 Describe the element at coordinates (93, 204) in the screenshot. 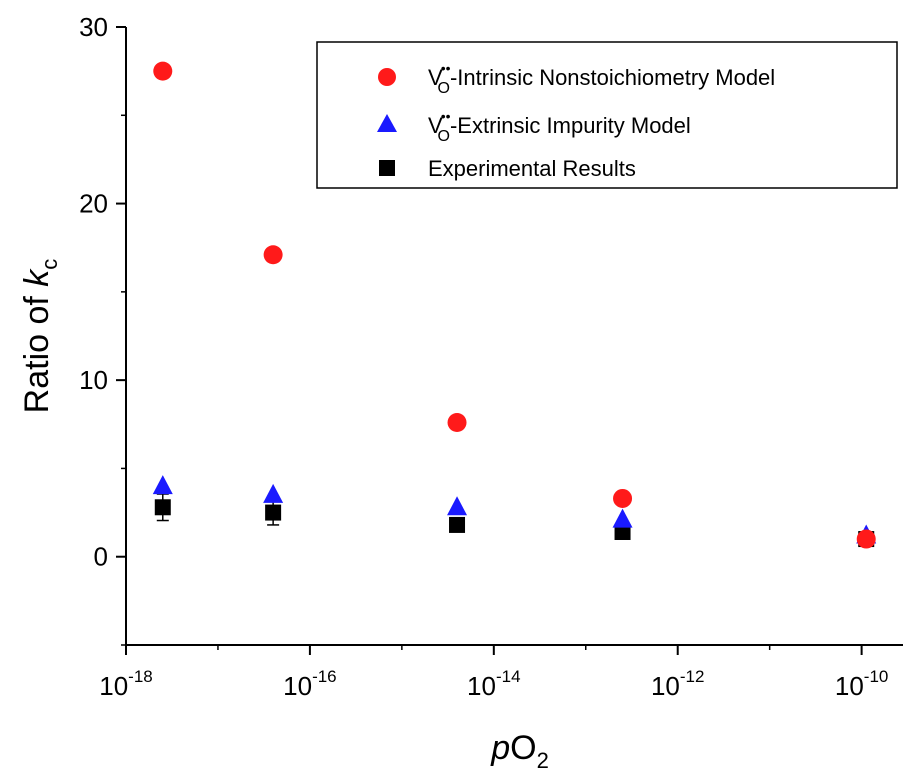

I see `y-tick-label: 20` at that location.